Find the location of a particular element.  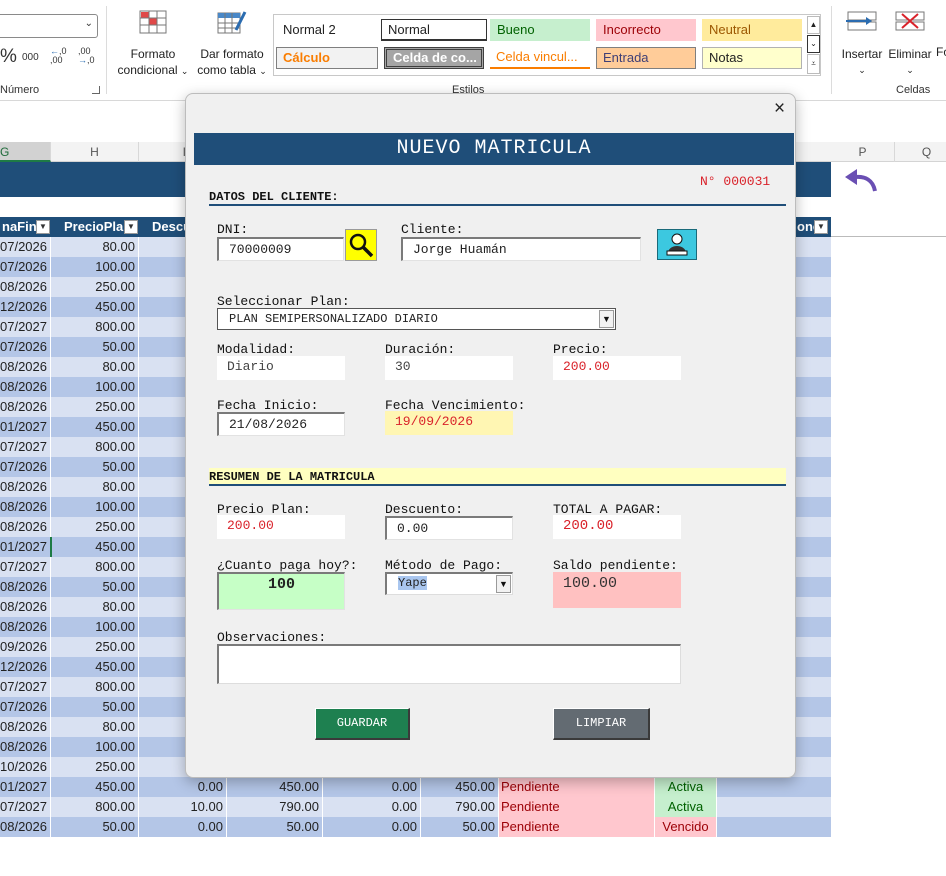

cell-saldo: 790.00 is located at coordinates (460, 807).